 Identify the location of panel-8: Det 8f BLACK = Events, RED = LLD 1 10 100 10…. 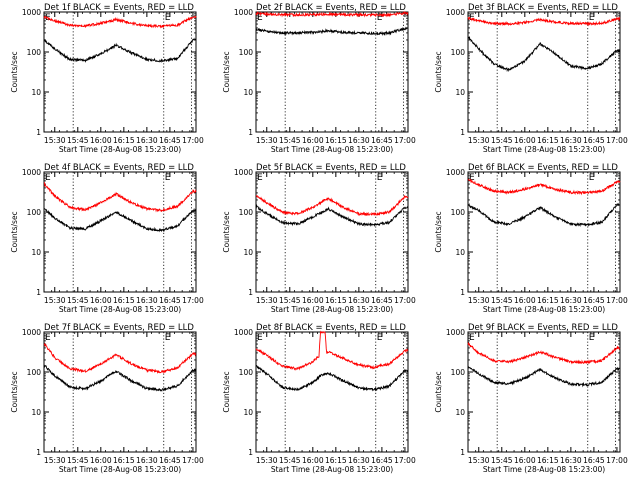
(319, 398).